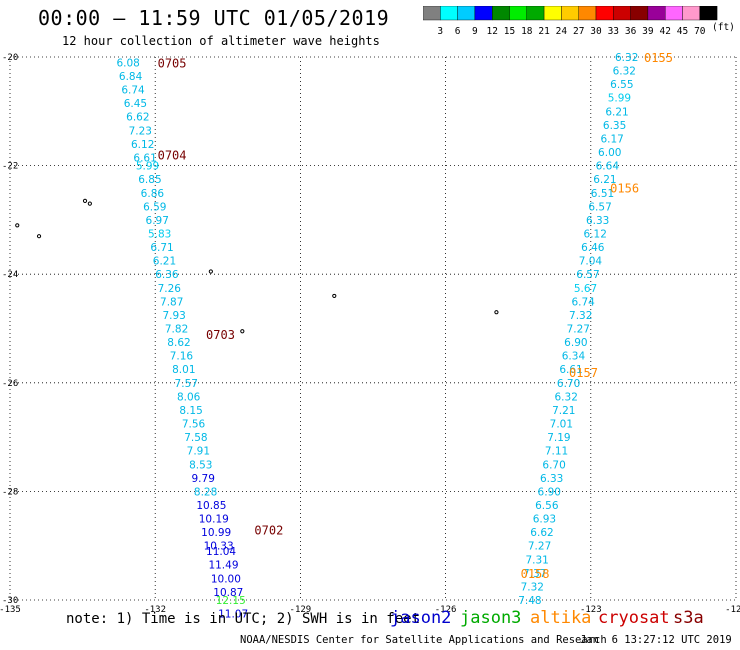 Image resolution: width=740 pixels, height=650 pixels. Describe the element at coordinates (446, 610) in the screenshot. I see `x-tick-label: -126` at that location.